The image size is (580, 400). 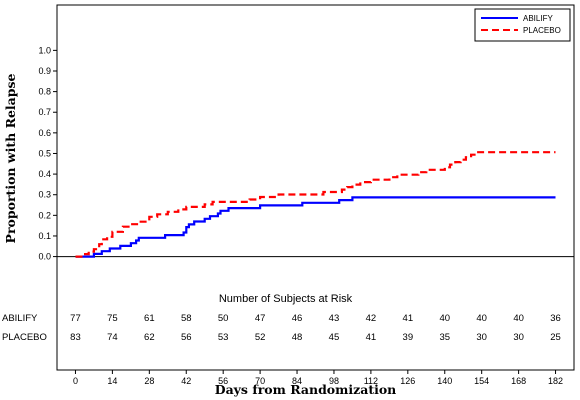 What do you see at coordinates (44, 215) in the screenshot?
I see `y-tick-label: 0.2` at bounding box center [44, 215].